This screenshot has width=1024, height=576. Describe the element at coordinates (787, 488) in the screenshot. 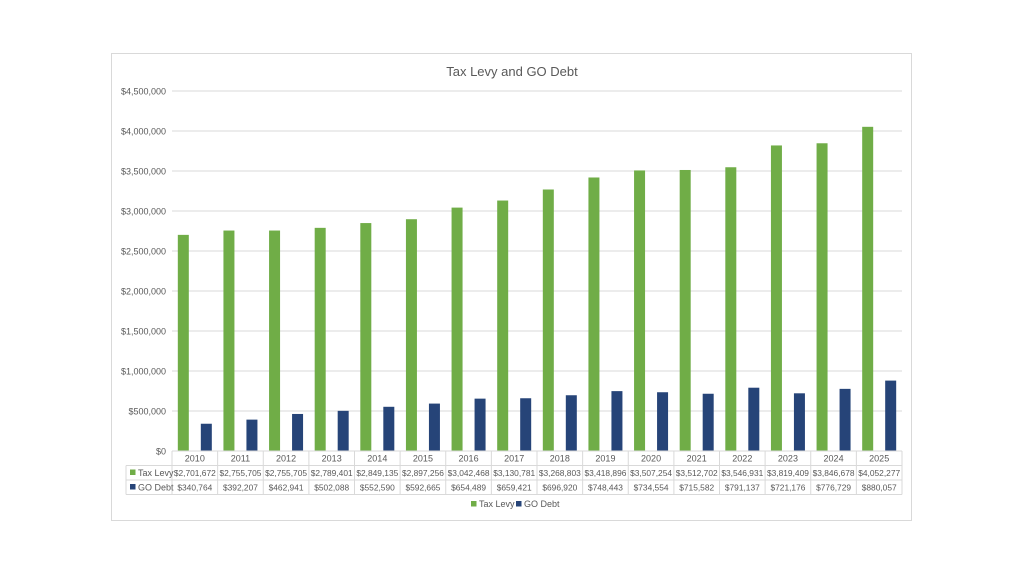

I see `table-cell-value: $721,176` at that location.